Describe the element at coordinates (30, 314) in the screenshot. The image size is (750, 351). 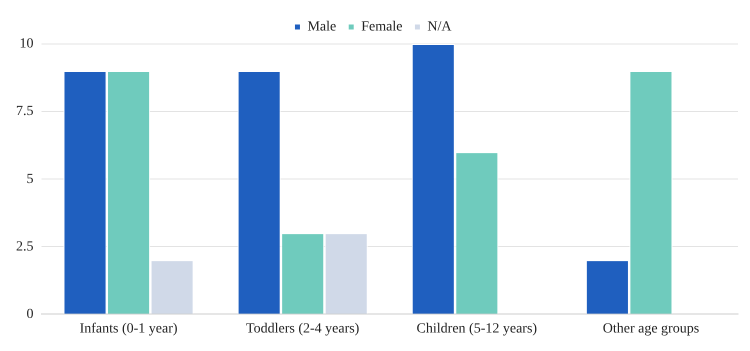
I see `y-tick-label: 0` at that location.